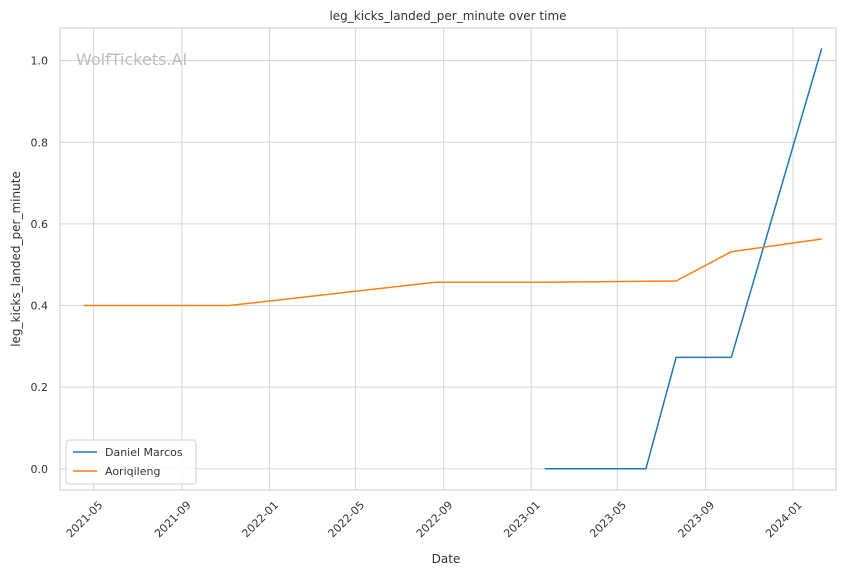  I want to click on legend-box, so click(131, 462).